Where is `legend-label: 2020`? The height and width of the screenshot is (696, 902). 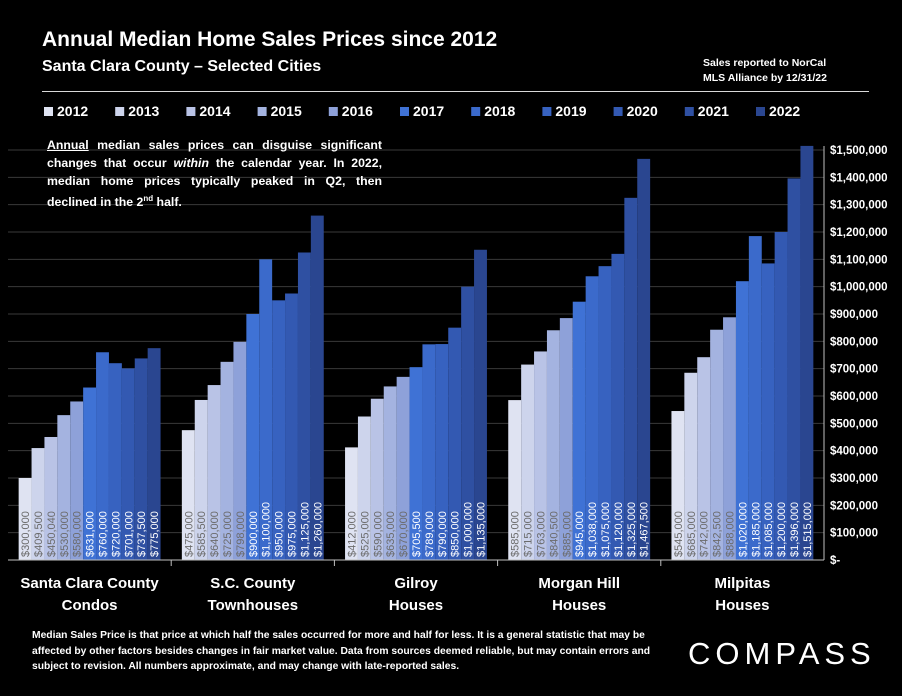
legend-label: 2020 is located at coordinates (642, 111).